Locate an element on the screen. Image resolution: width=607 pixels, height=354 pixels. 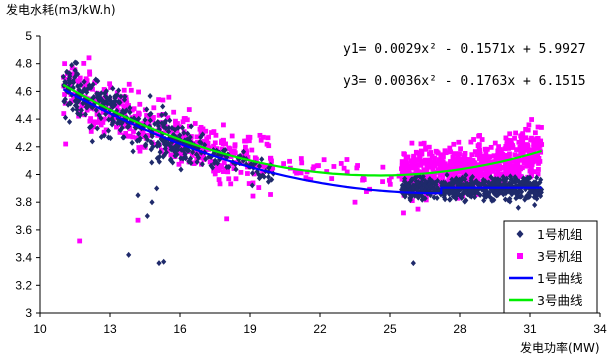
y-tick-label: 3.2 is located at coordinates (23, 285).